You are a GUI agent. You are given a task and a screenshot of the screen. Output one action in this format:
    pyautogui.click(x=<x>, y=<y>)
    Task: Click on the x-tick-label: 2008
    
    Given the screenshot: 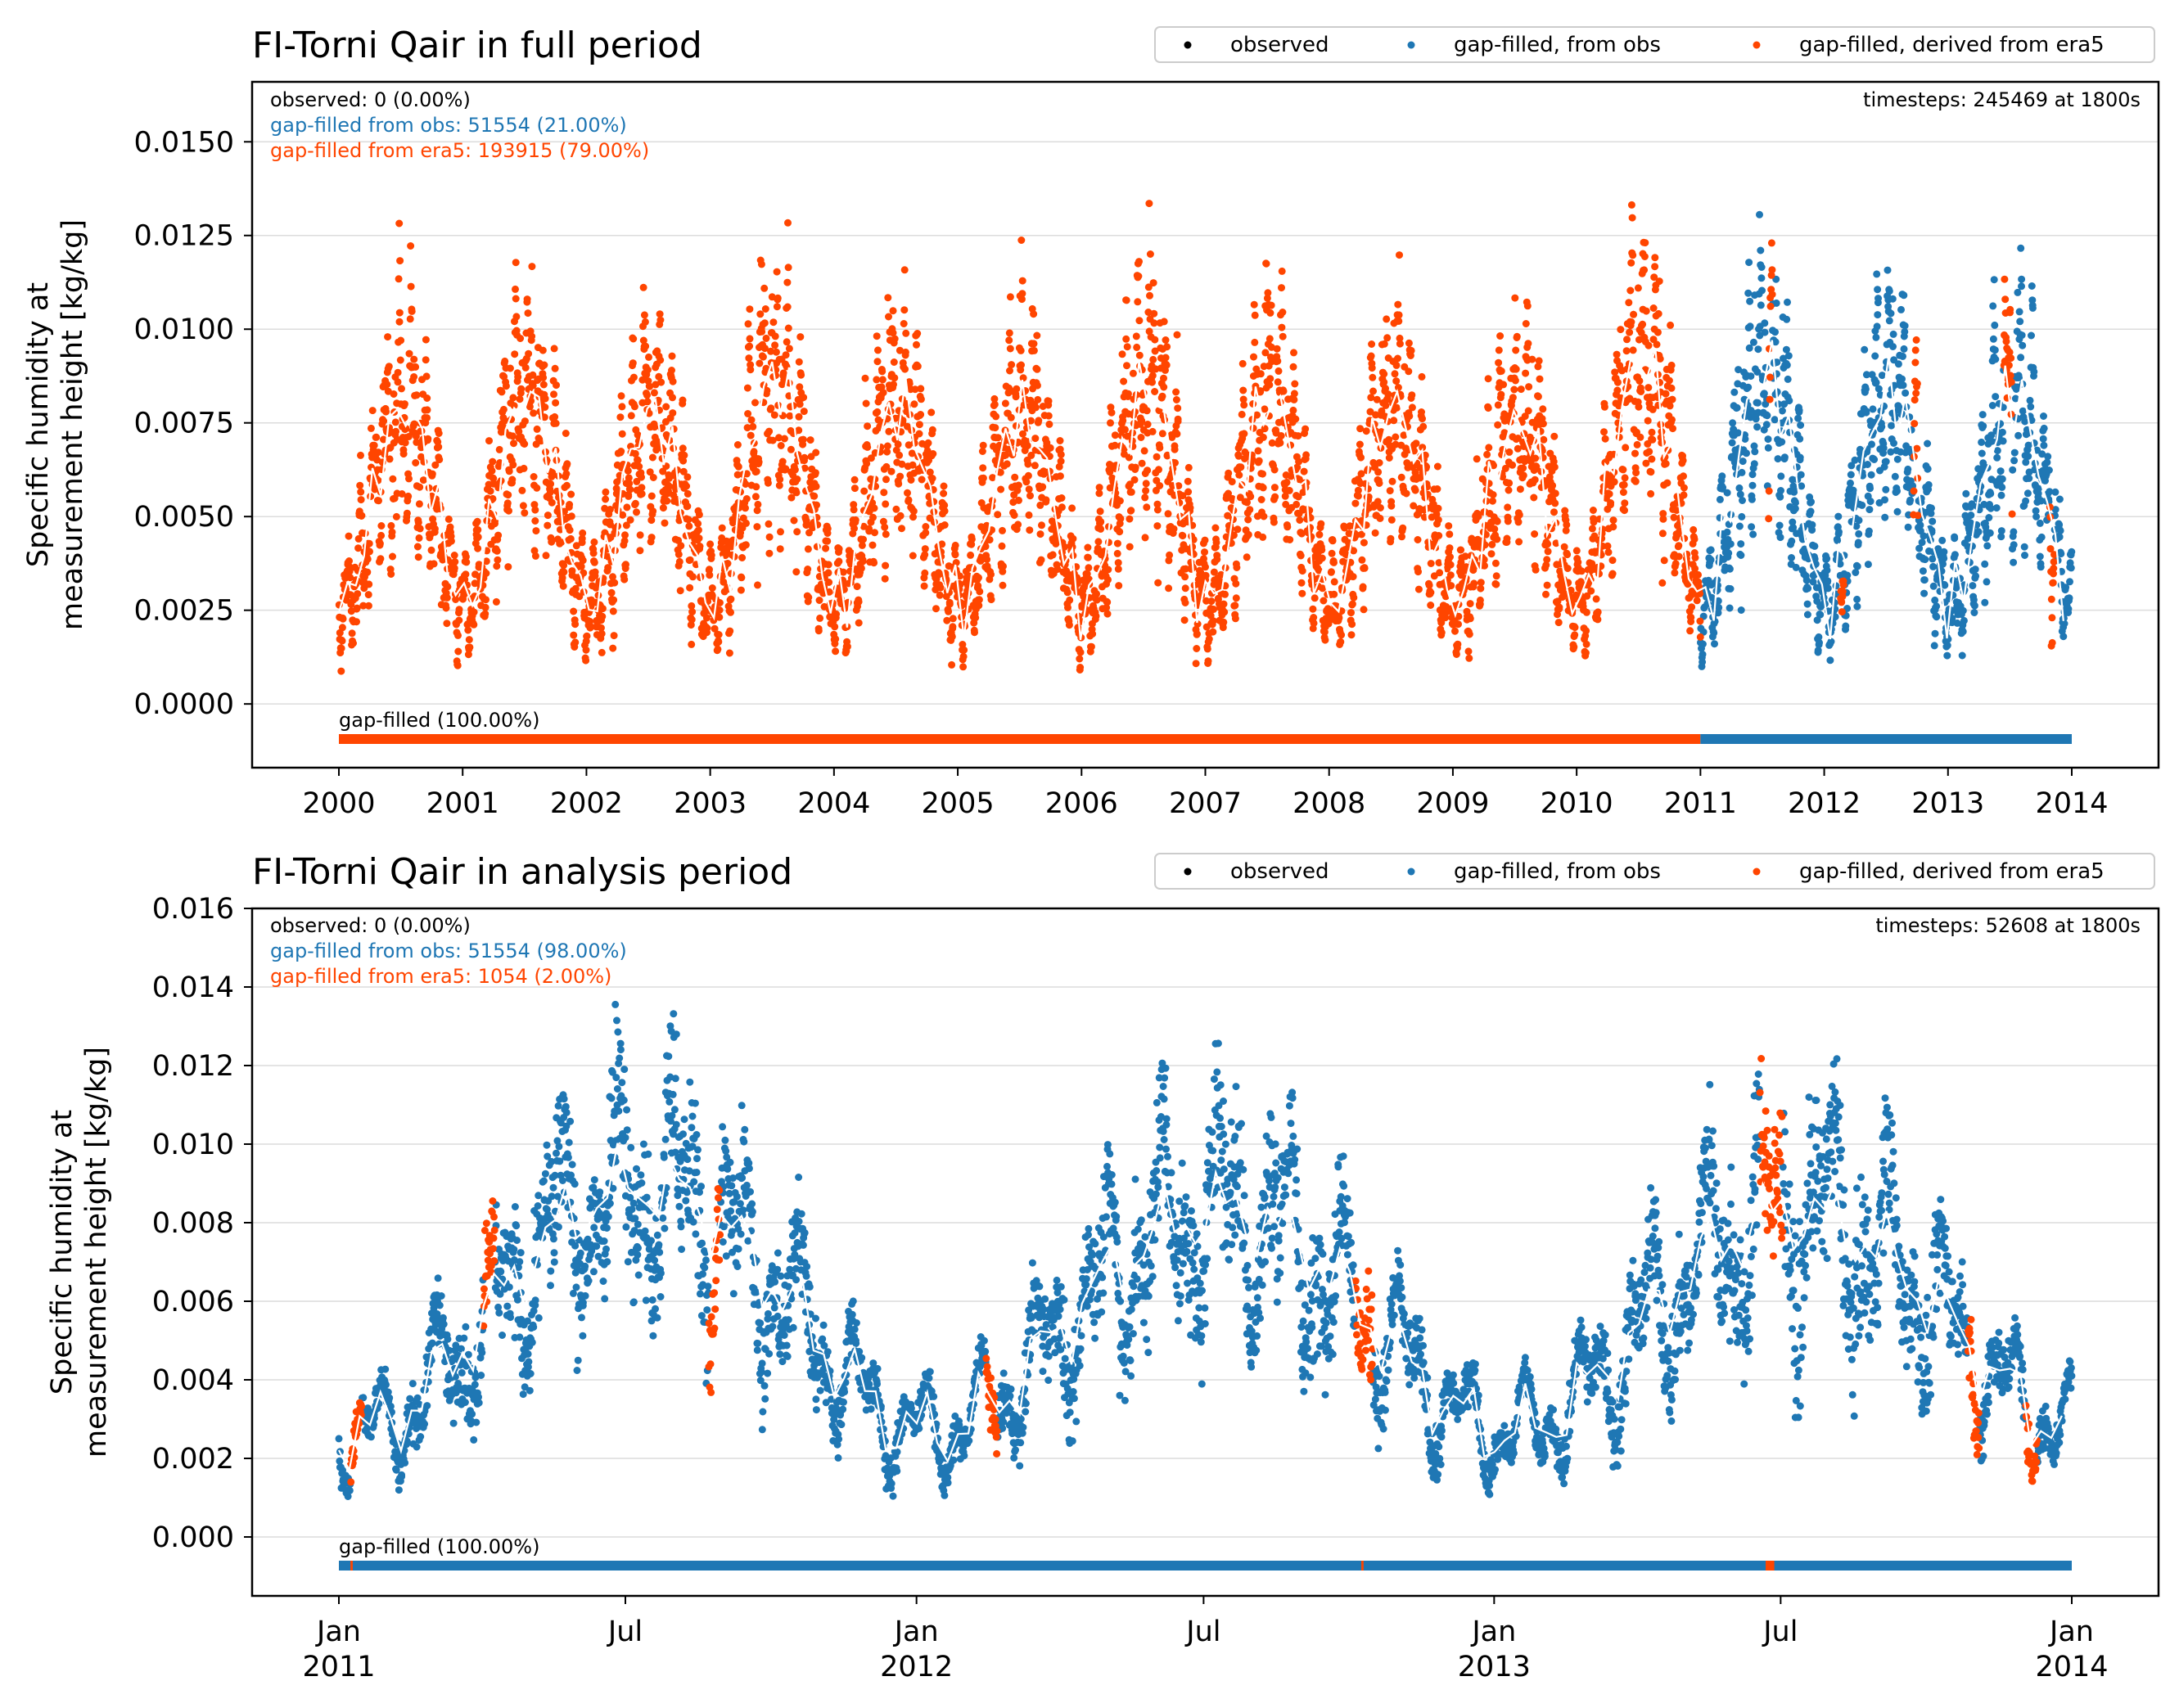 What is the action you would take?
    pyautogui.click(x=1329, y=804)
    